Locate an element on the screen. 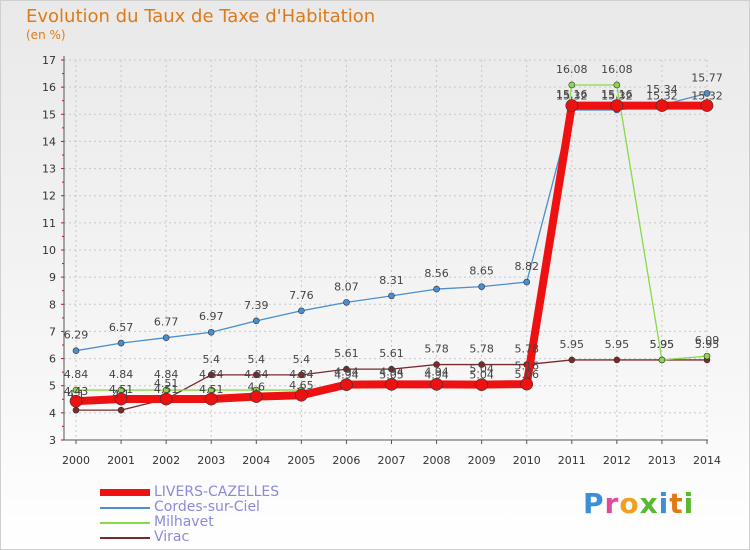  data-label: 16.08 is located at coordinates (617, 69).